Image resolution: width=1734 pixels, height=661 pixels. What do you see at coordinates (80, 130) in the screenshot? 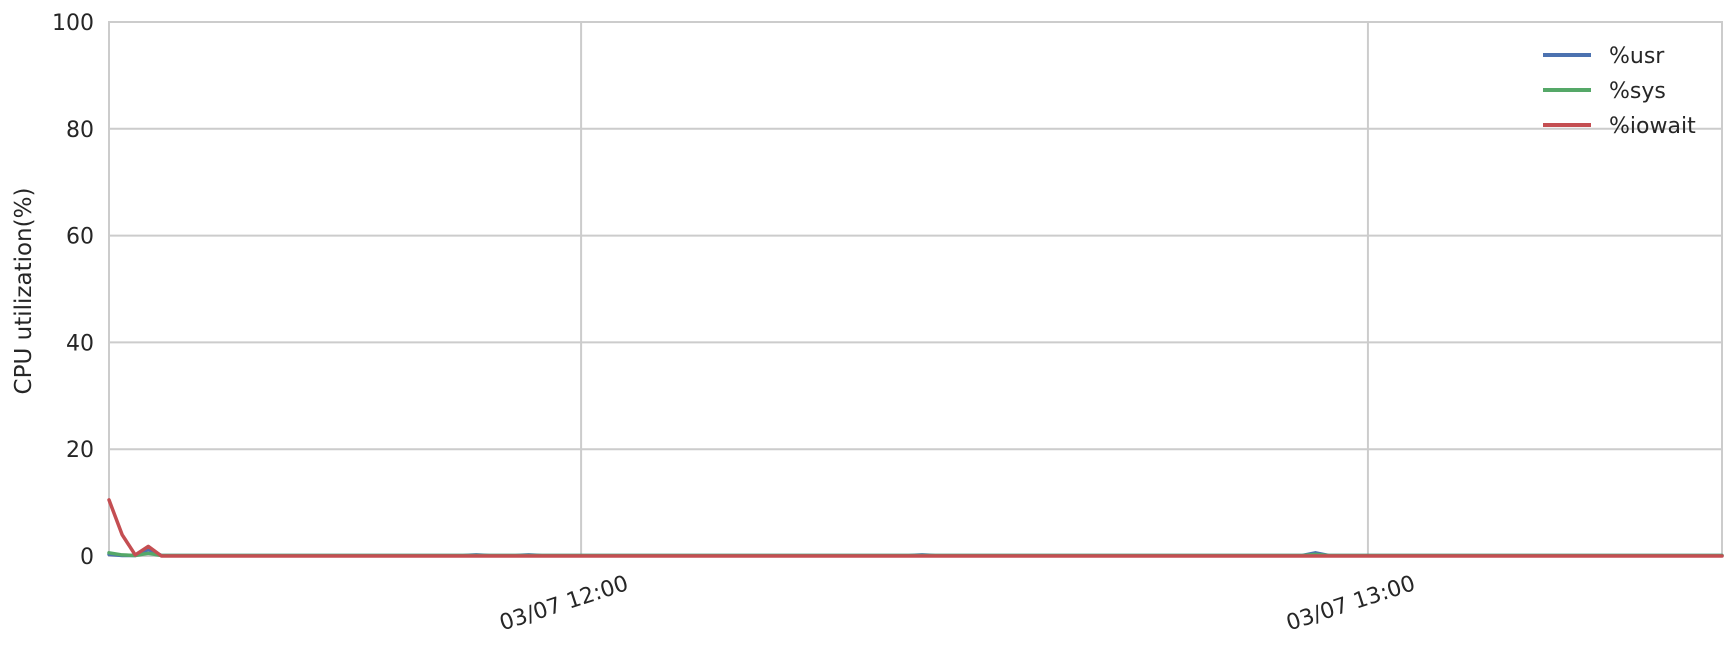
I see `y-tick-label: 80` at bounding box center [80, 130].